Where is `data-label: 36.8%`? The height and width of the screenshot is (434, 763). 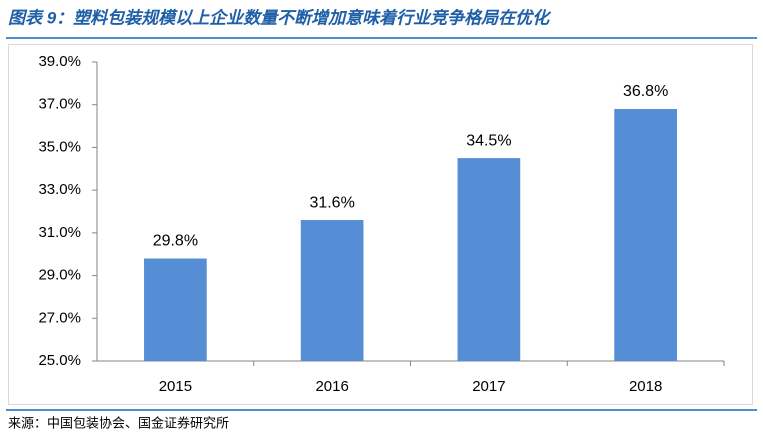 data-label: 36.8% is located at coordinates (645, 91).